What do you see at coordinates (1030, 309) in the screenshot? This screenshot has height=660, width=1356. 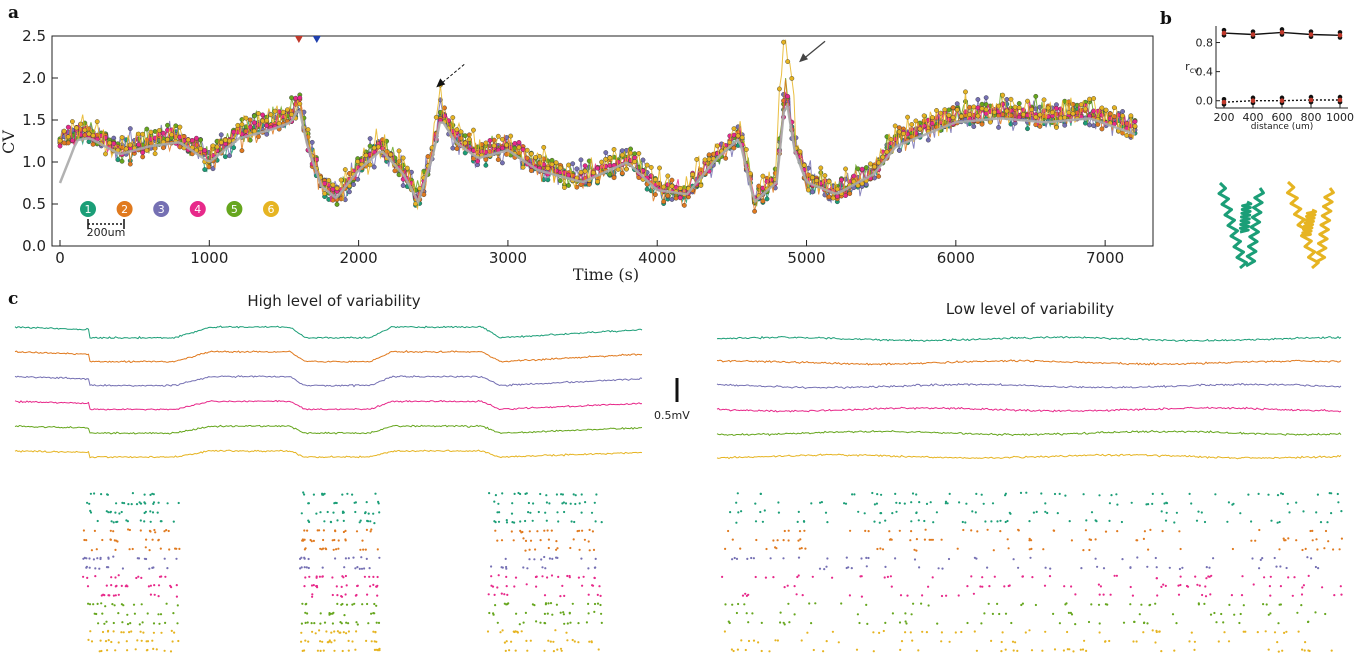 I see `right-panel-title: Low level of variability` at bounding box center [1030, 309].